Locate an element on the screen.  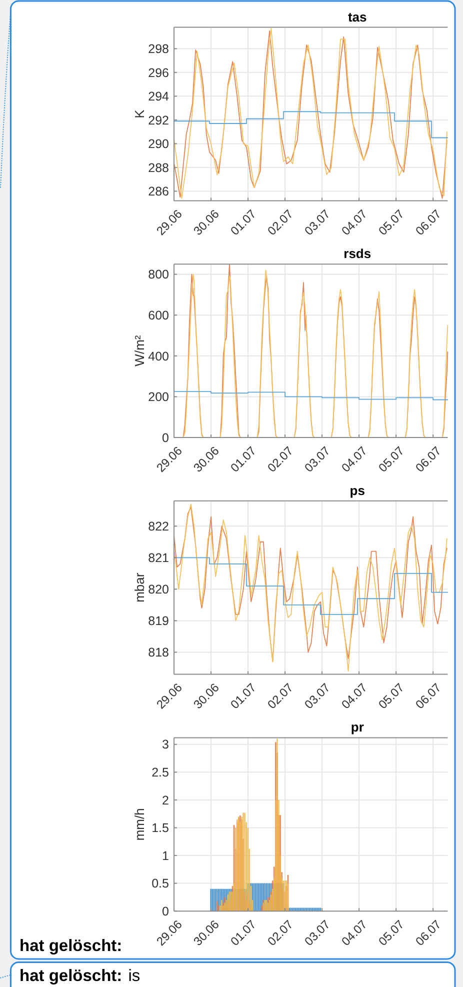
y-tick-label: 818 is located at coordinates (159, 653).